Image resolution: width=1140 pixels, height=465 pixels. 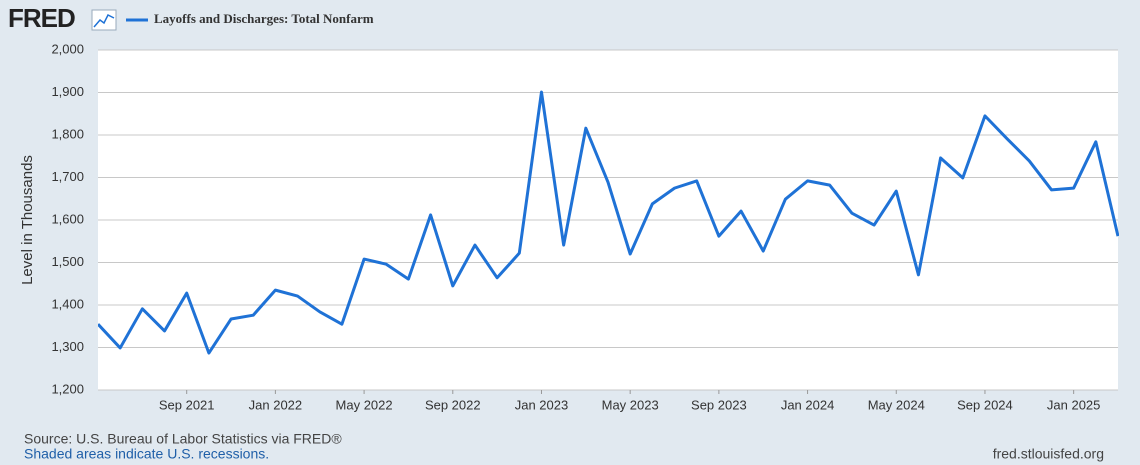 I want to click on logo-icon, so click(x=104, y=20).